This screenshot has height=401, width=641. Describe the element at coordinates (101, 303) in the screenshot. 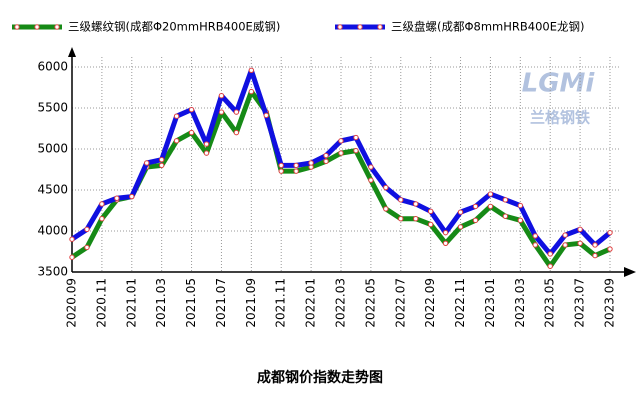

I see `x-tick-label: 2020.11` at that location.